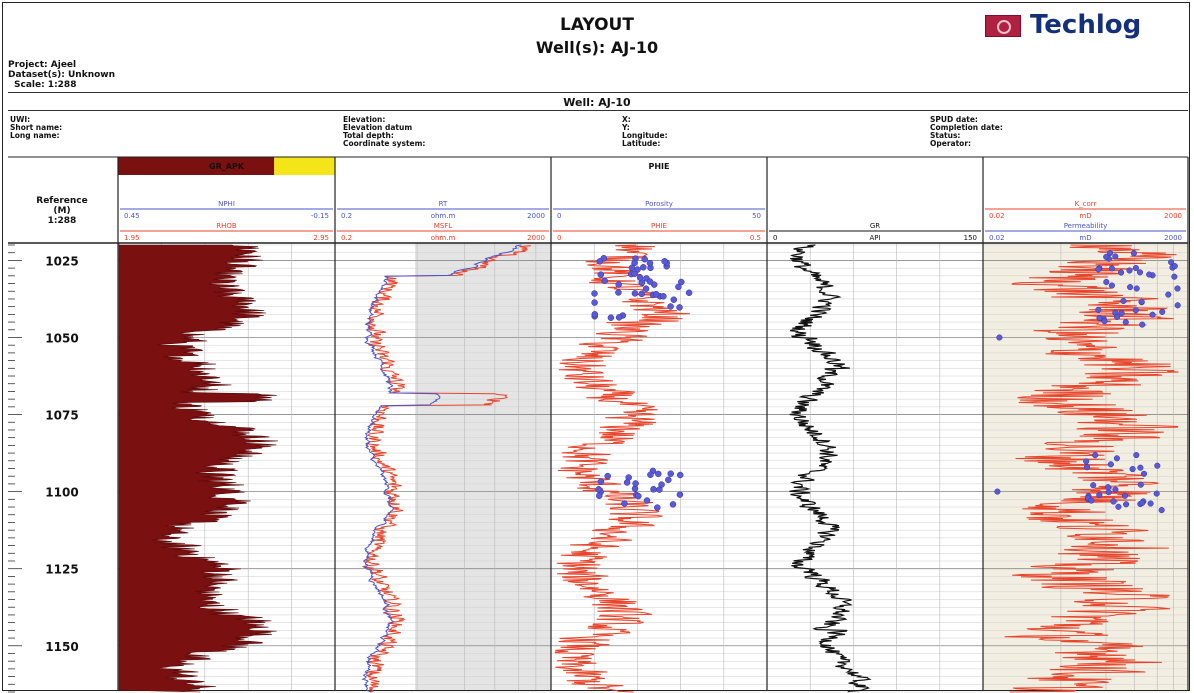 The image size is (1194, 693). Describe the element at coordinates (36, 128) in the screenshot. I see `well-info-col1: UWI: Short name: Long name:` at that location.